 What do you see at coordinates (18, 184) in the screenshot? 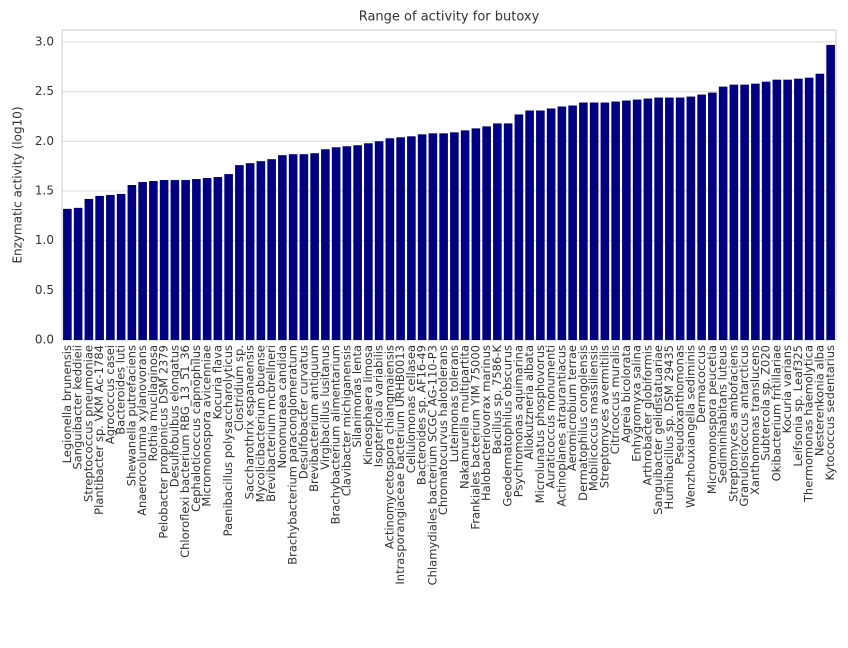
I see `y-axis-label: Enzymatic activity (log10)` at bounding box center [18, 184].